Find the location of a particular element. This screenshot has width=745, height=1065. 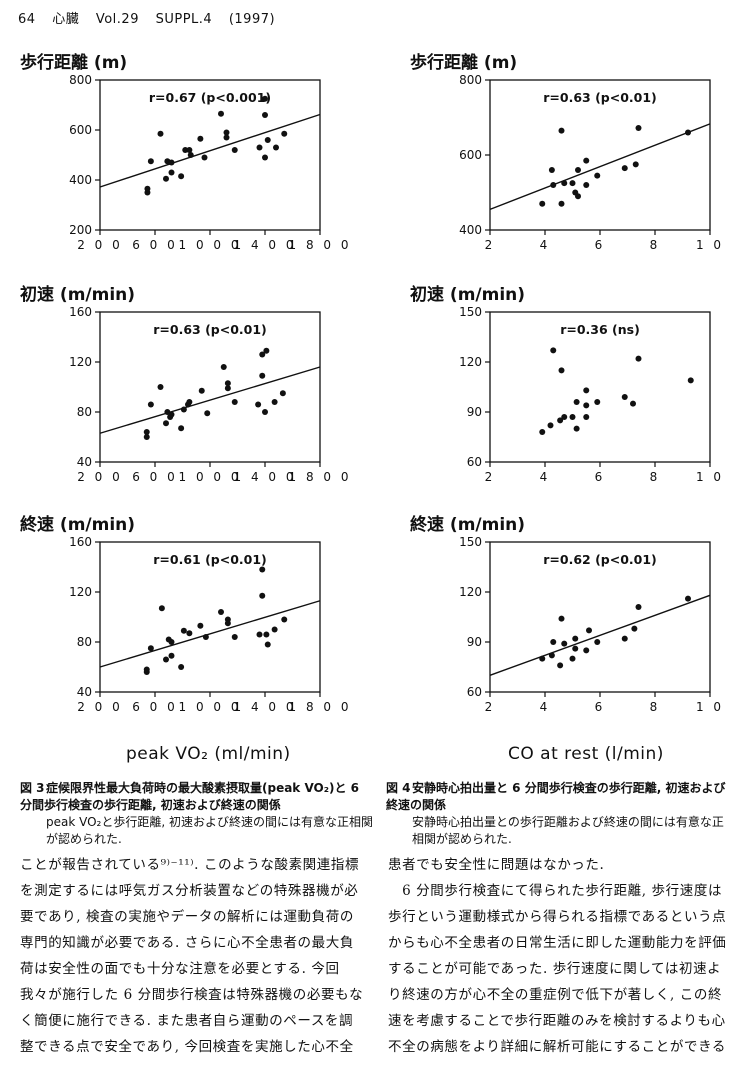

body-text-line: することが可能であった. 歩行速度に関しては初速よ is located at coordinates (555, 969).